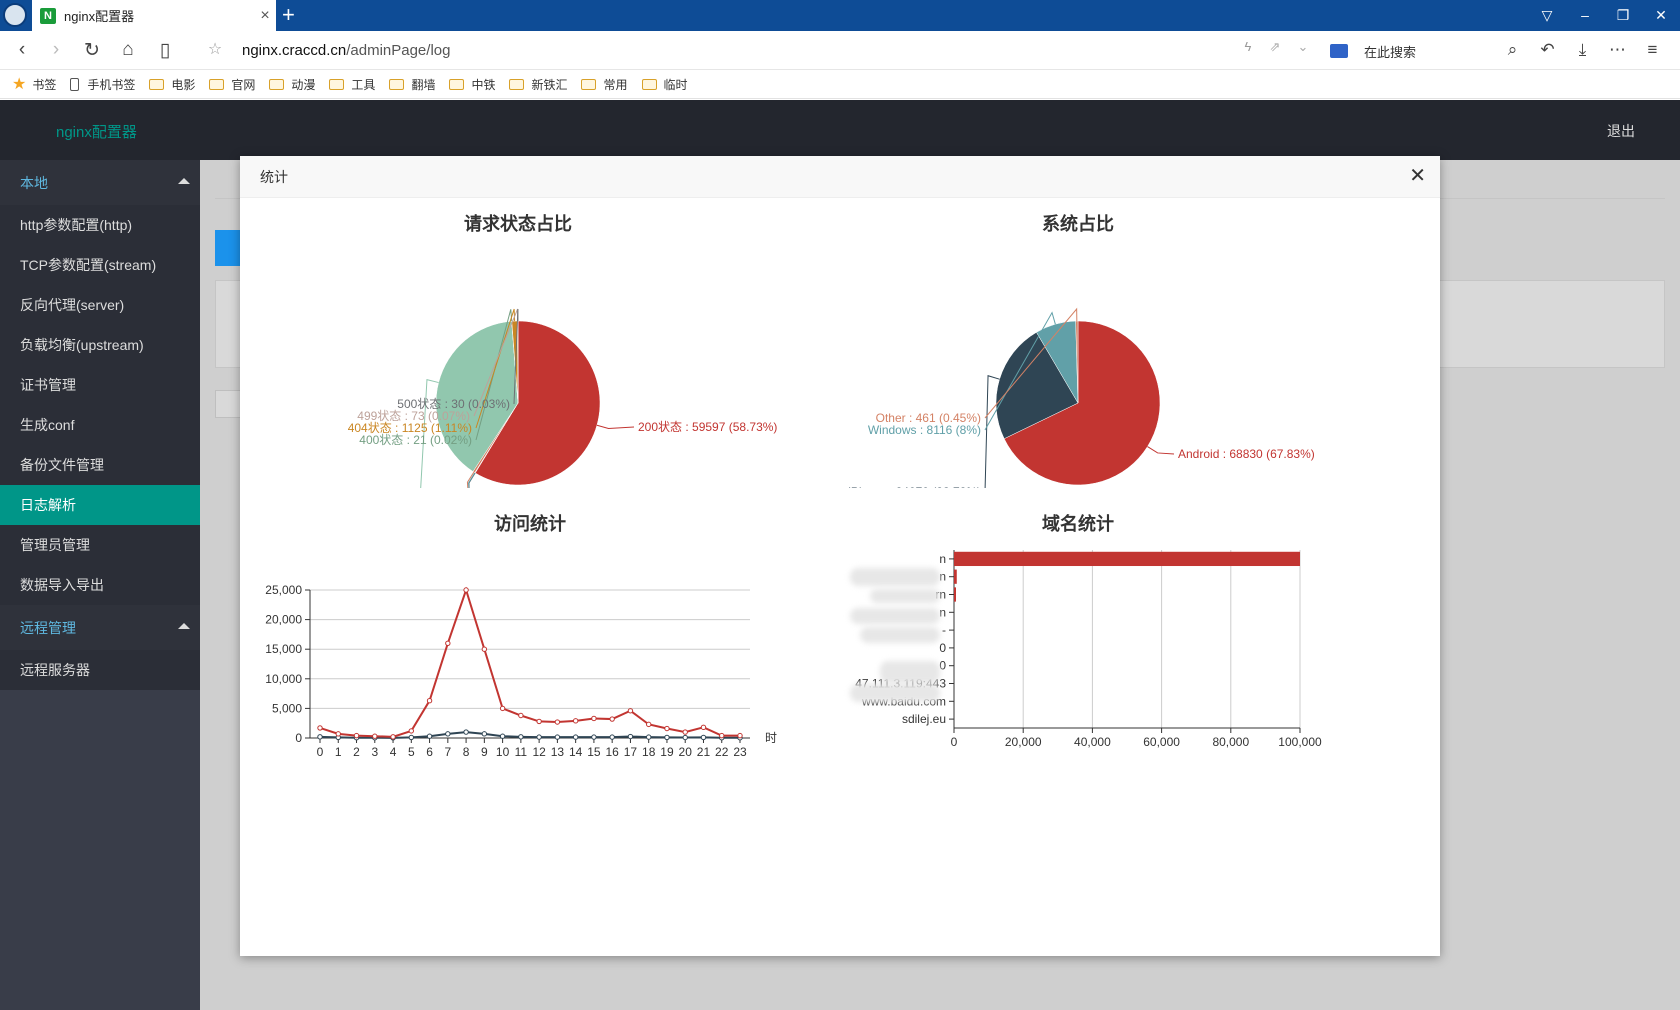  What do you see at coordinates (100, 425) in the screenshot?
I see `sidebar-item: 生成conf` at bounding box center [100, 425].